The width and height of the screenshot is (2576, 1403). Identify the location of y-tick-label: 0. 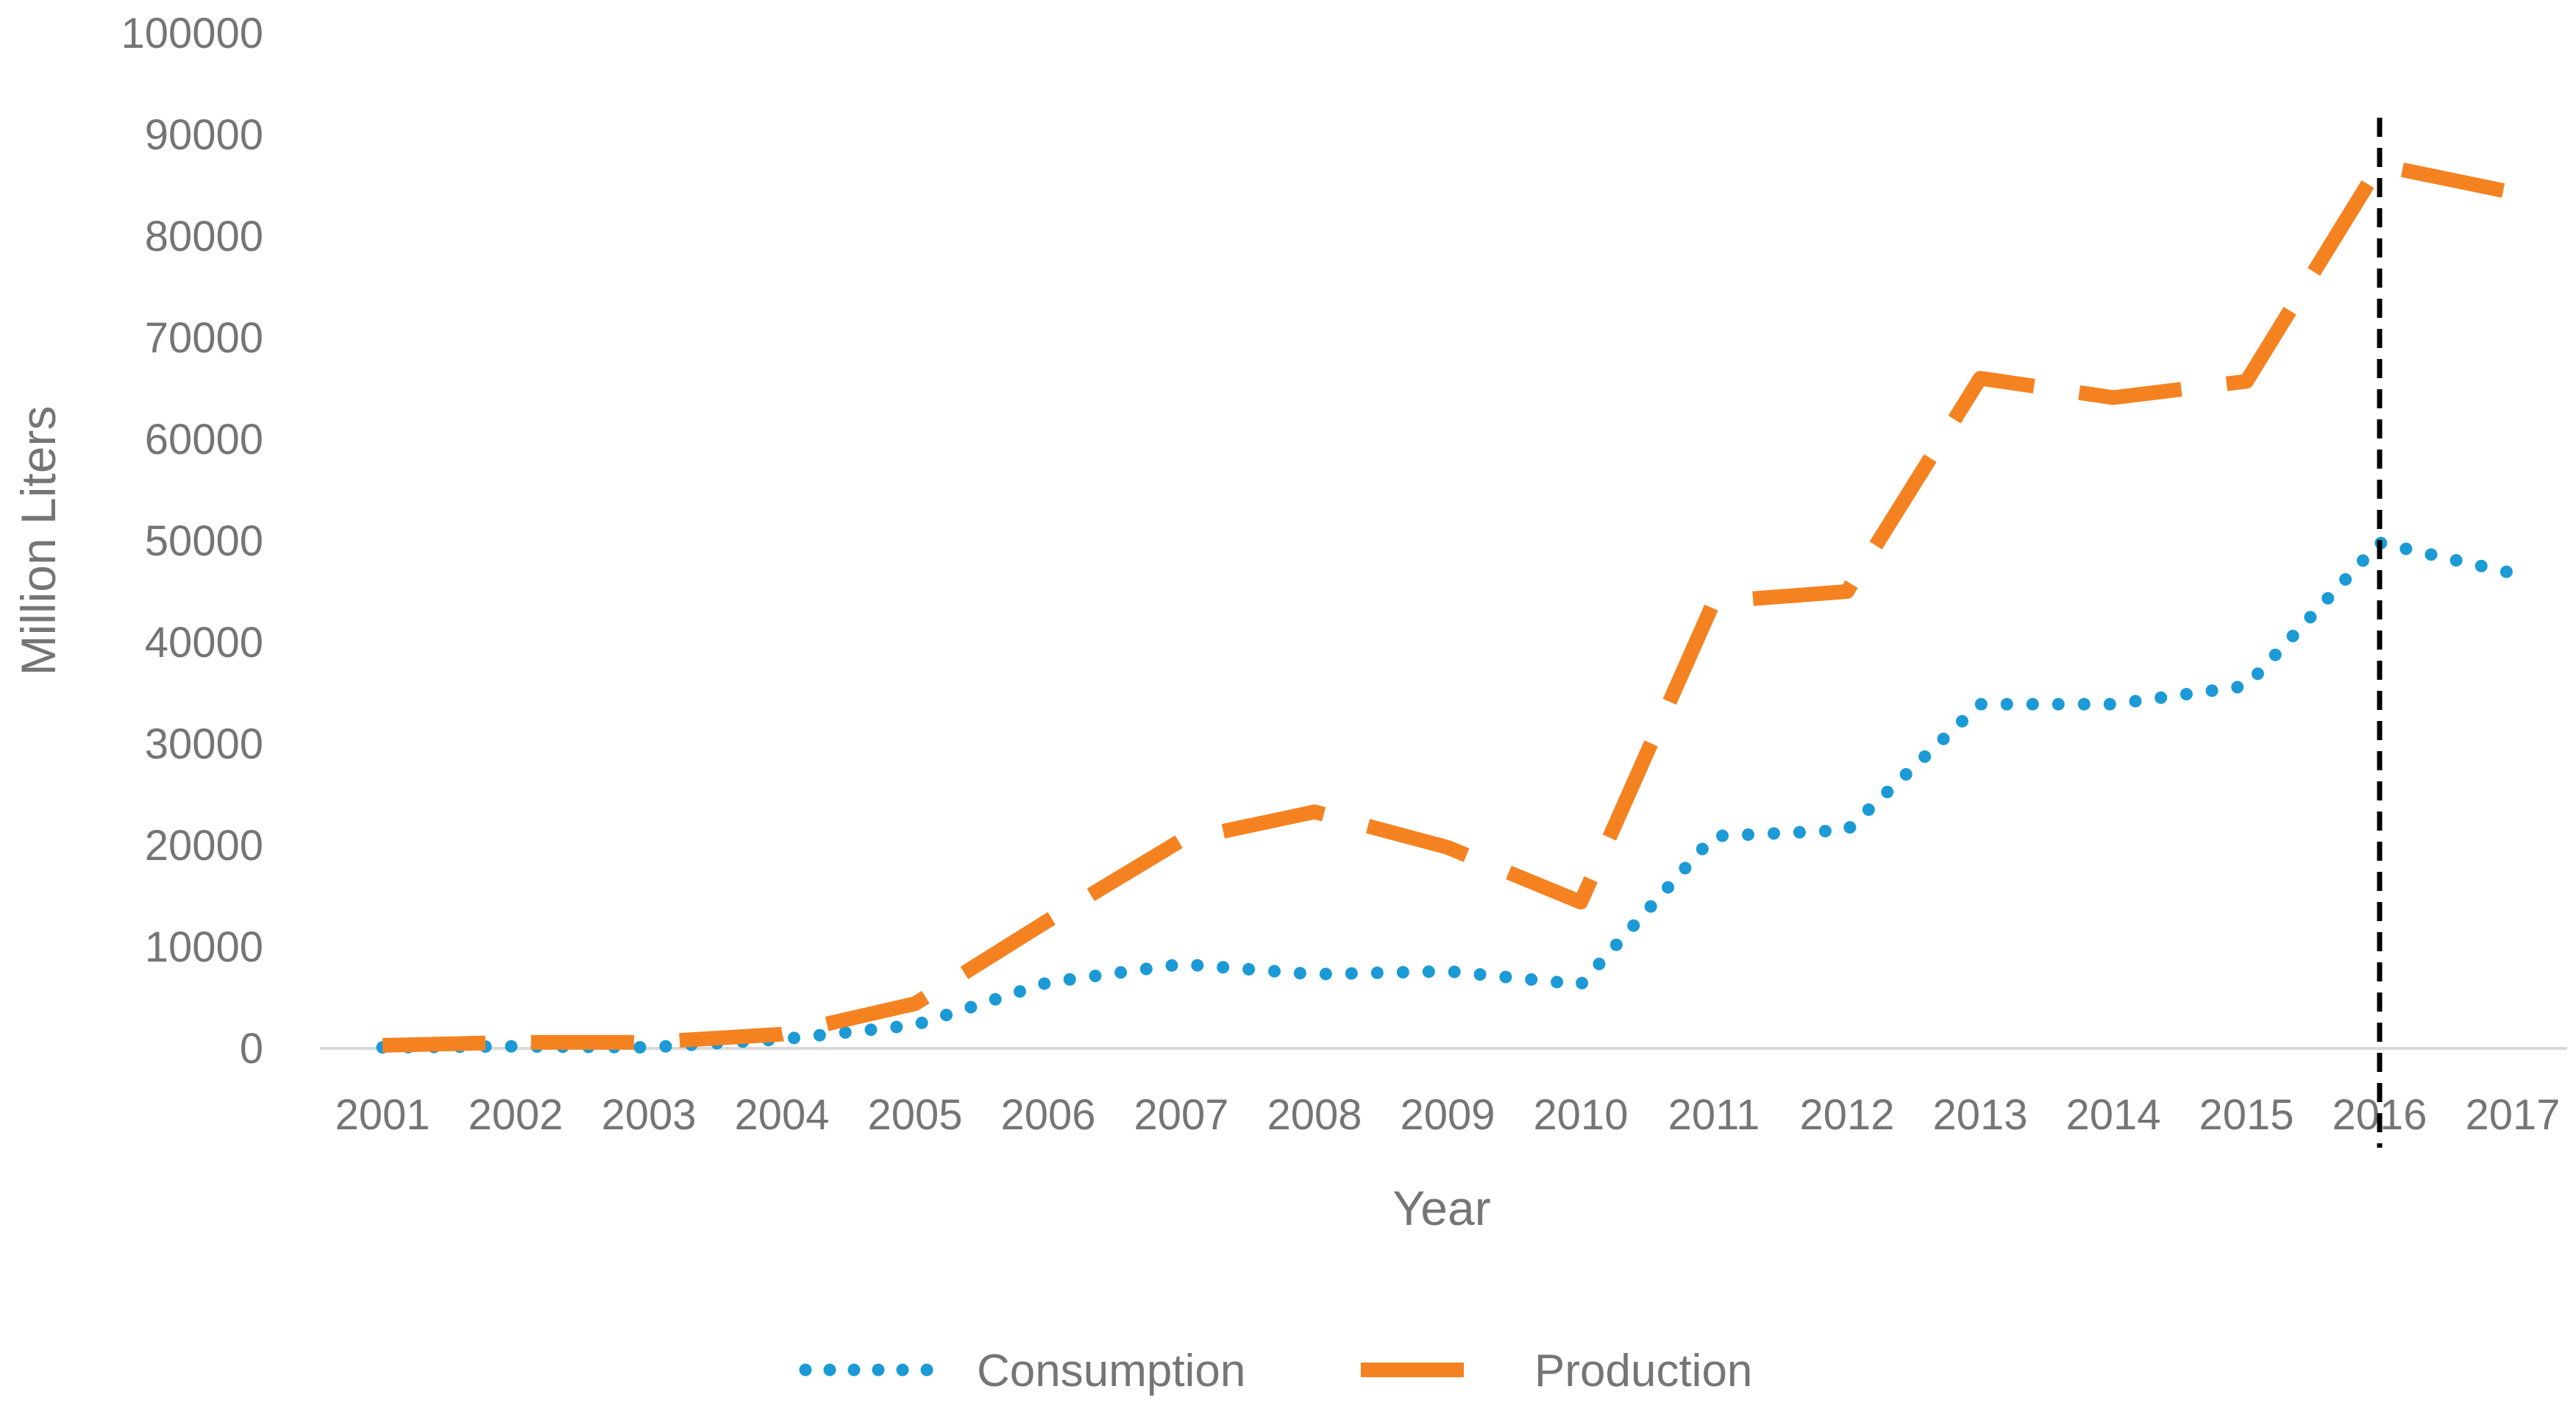
(251, 1049).